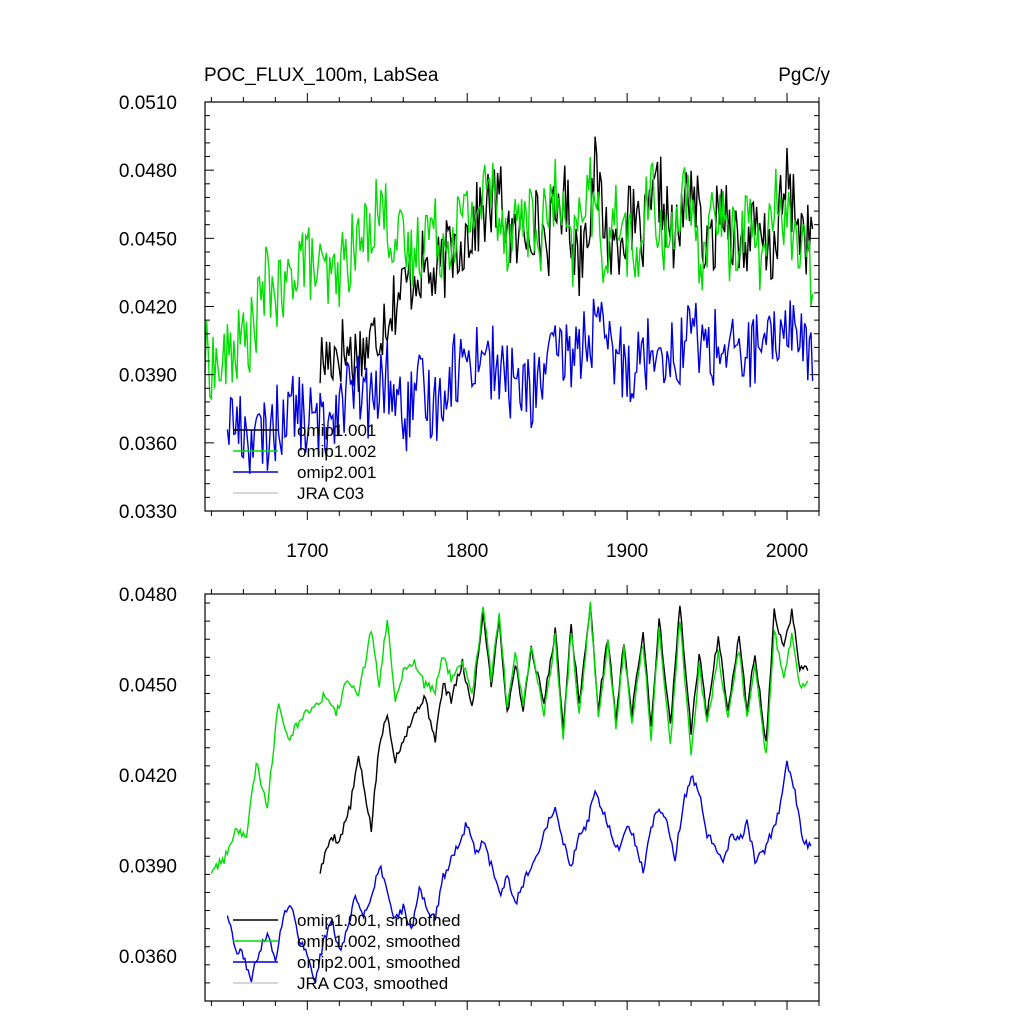  What do you see at coordinates (379, 920) in the screenshot?
I see `legend-label-omip1-001-smoothed: omip1.001, smoothed` at bounding box center [379, 920].